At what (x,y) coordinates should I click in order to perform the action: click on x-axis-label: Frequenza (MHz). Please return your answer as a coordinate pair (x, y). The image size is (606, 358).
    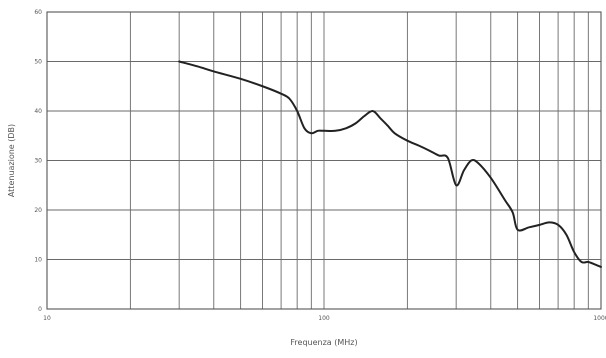
    Looking at the image, I should click on (323, 342).